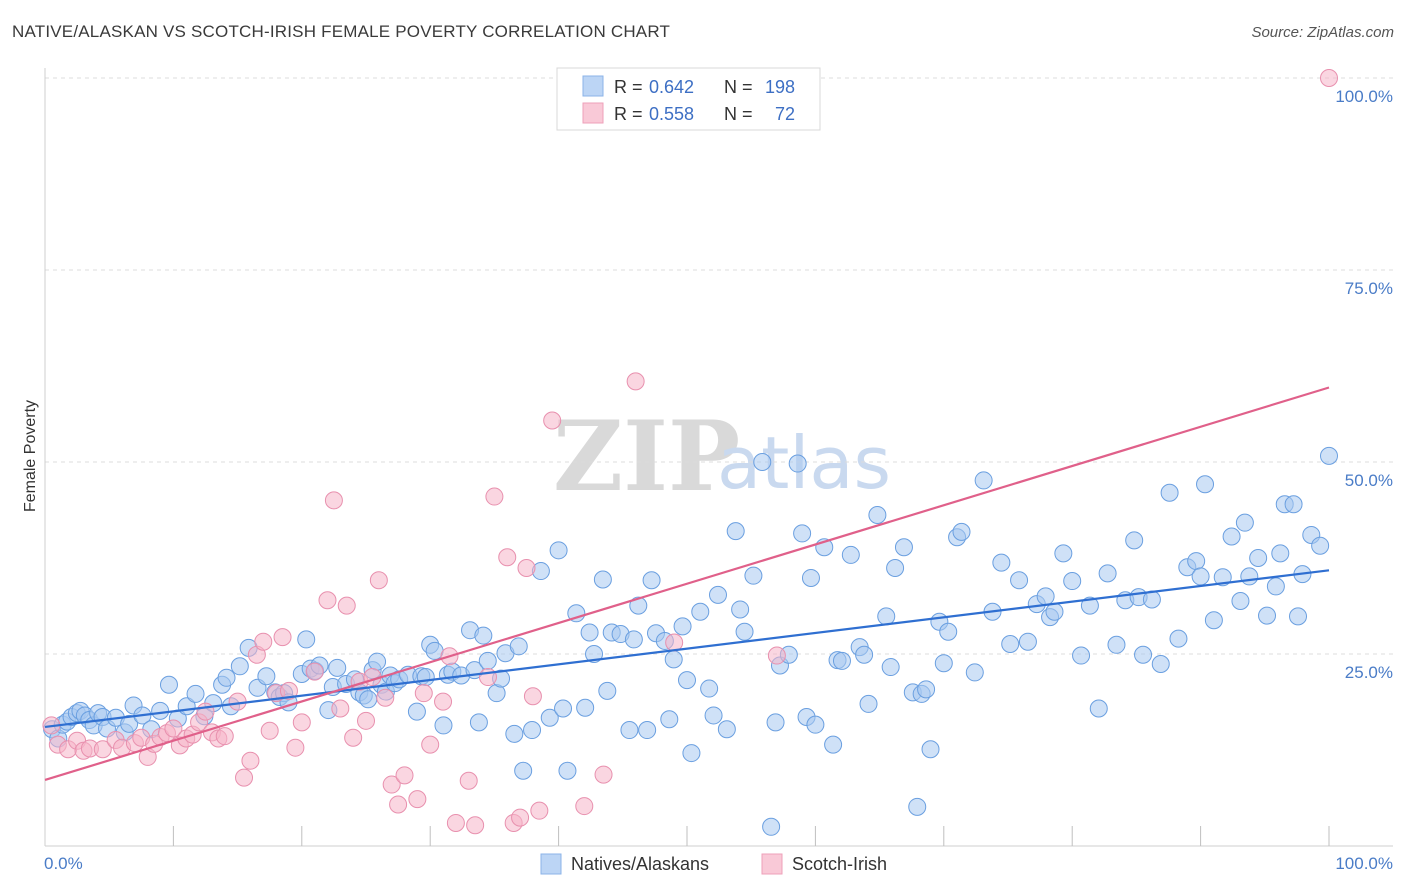 The width and height of the screenshot is (1406, 892). What do you see at coordinates (1364, 863) in the screenshot?
I see `x-tick-label-max: 100.0%` at bounding box center [1364, 863].